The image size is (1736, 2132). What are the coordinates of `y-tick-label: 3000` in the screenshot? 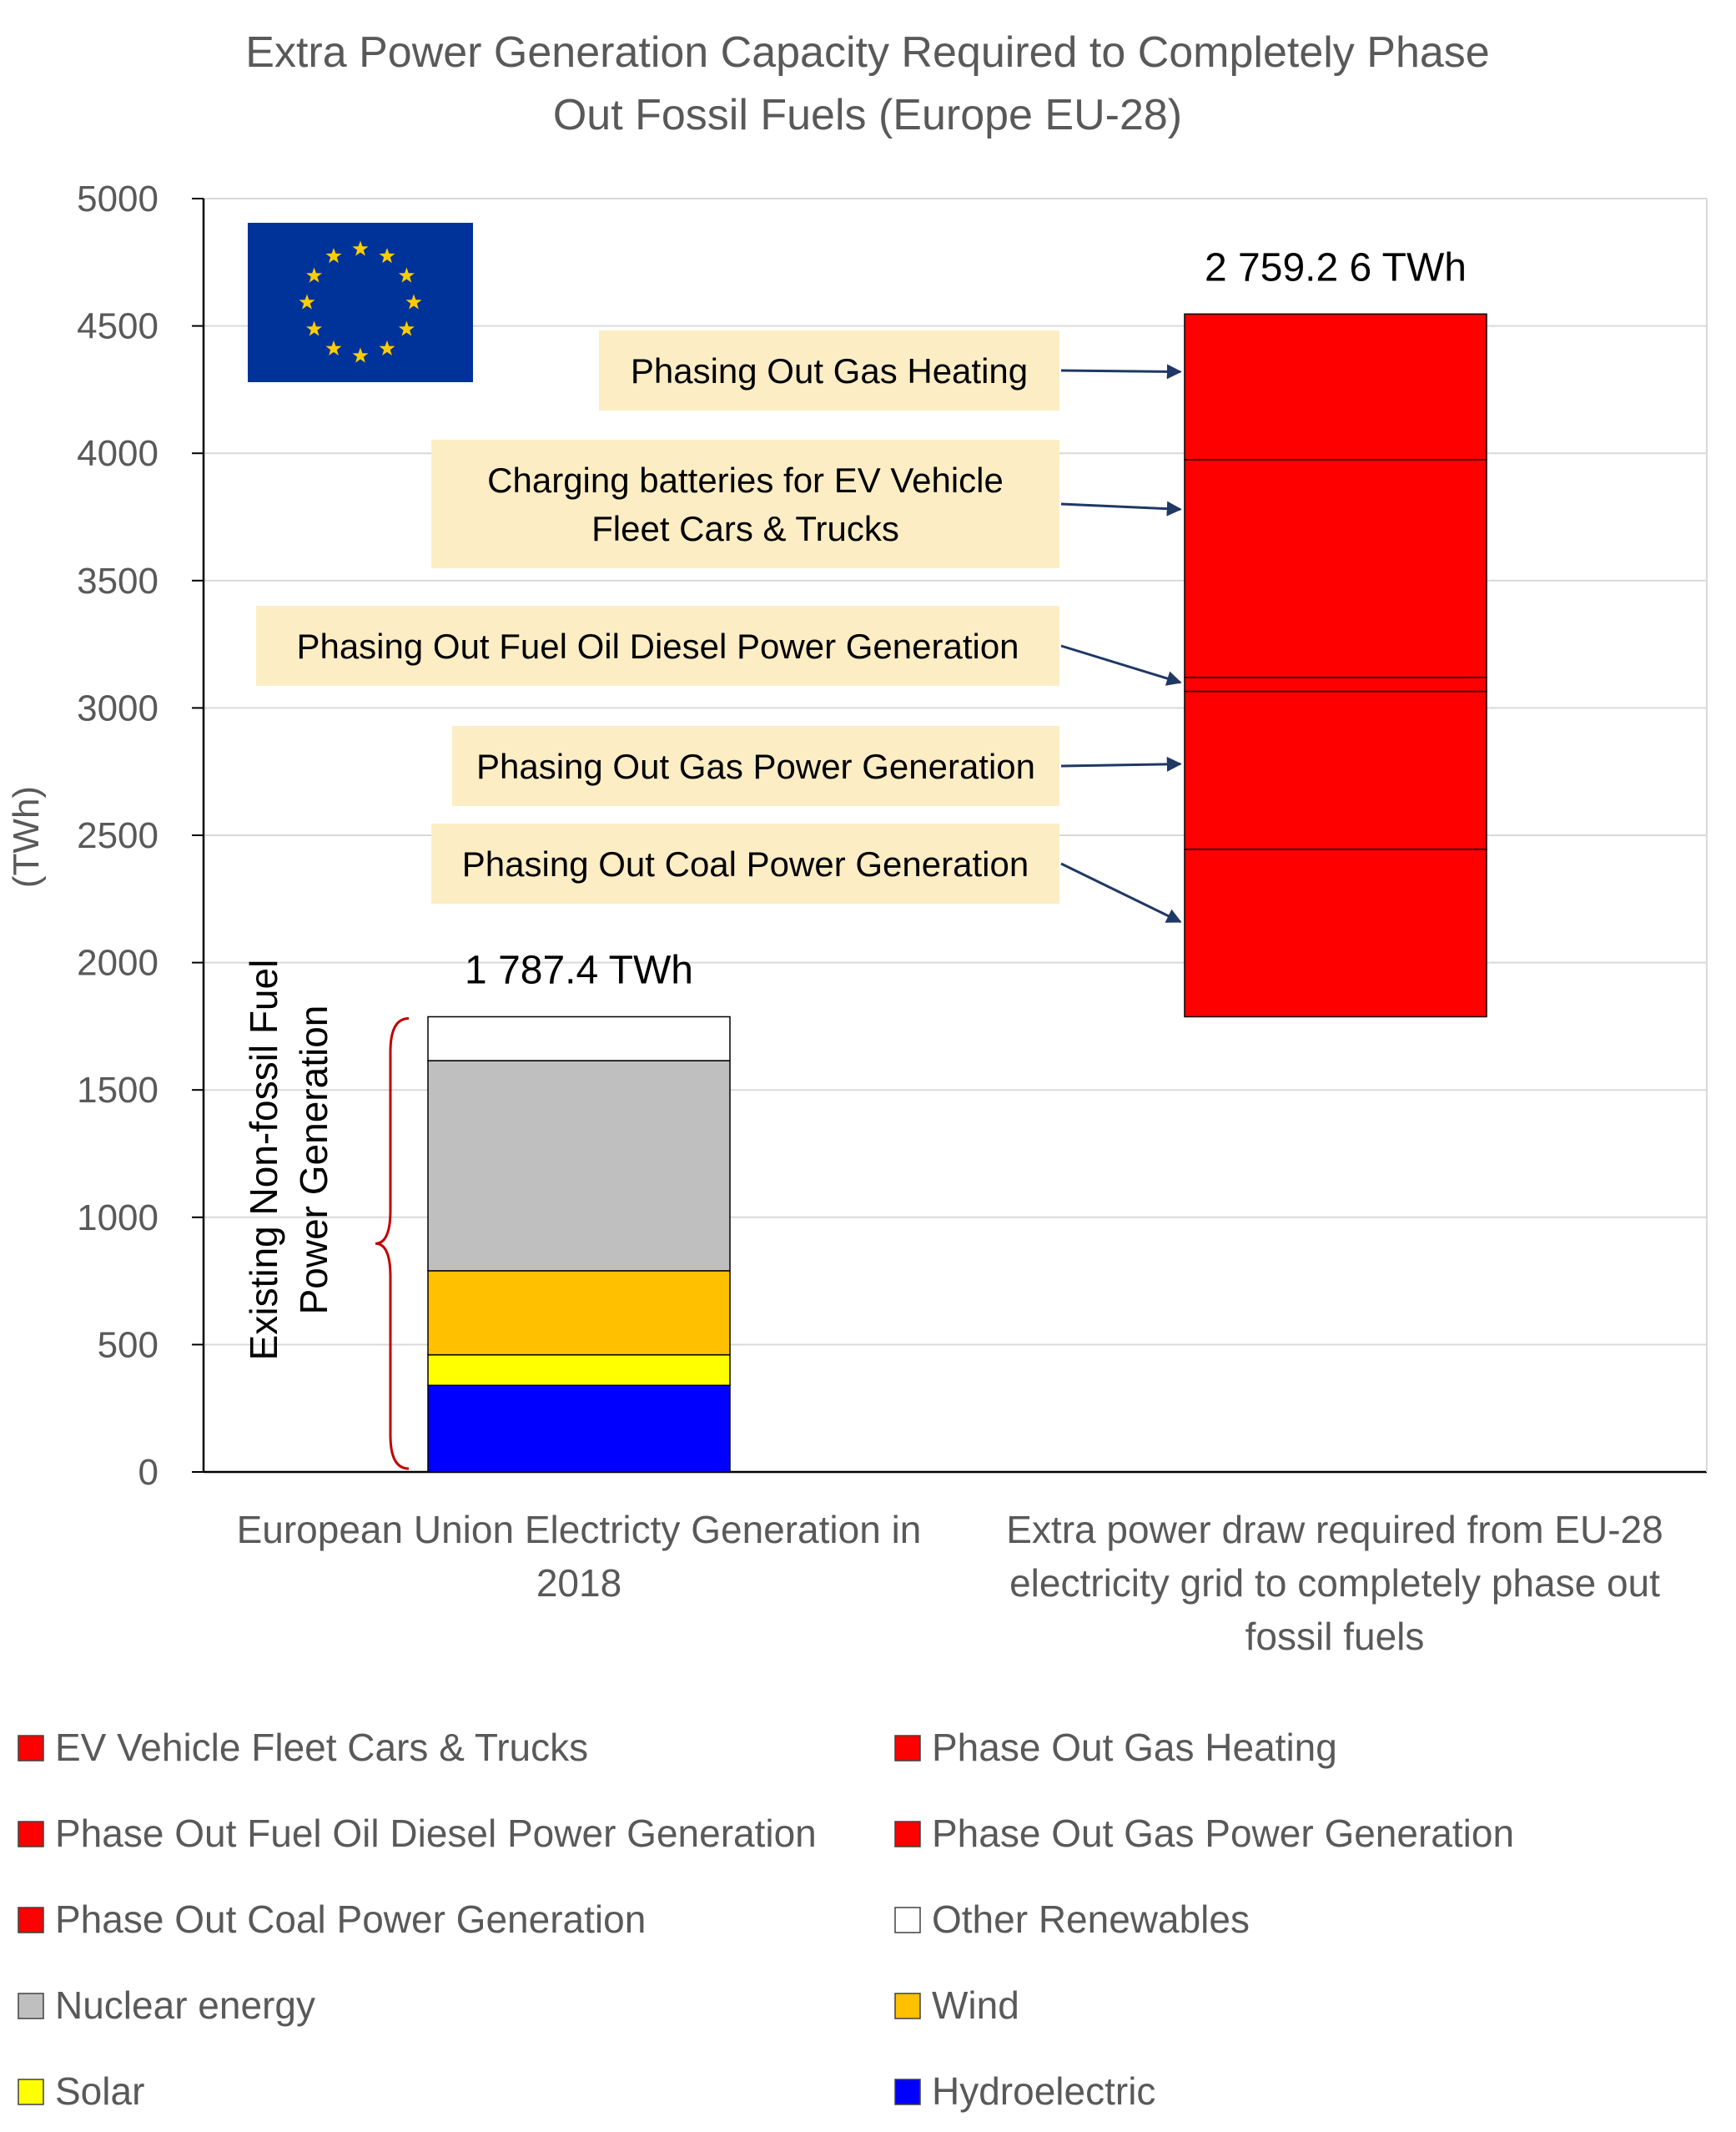 It's located at (118, 708).